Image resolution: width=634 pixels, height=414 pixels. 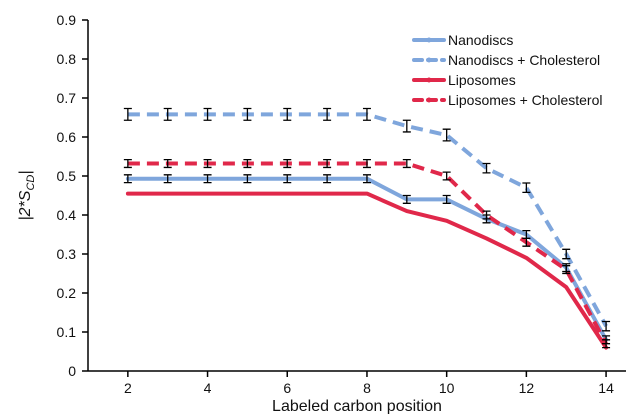 What do you see at coordinates (357, 406) in the screenshot?
I see `x-axis-title: Labeled carbon position` at bounding box center [357, 406].